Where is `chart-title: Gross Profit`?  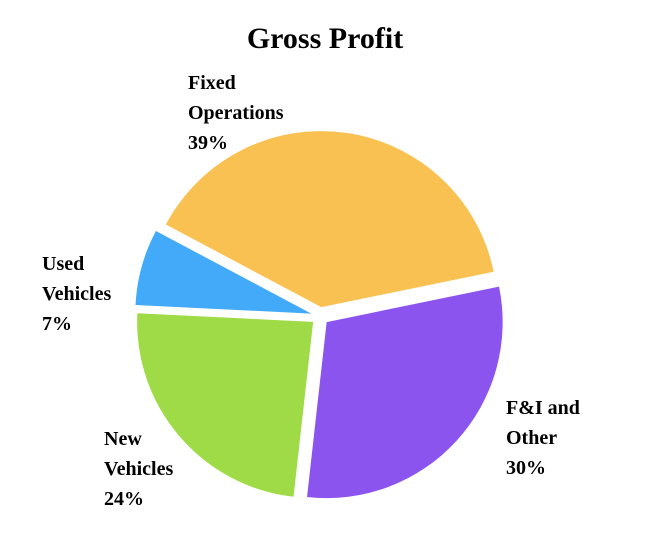 chart-title: Gross Profit is located at coordinates (325, 38).